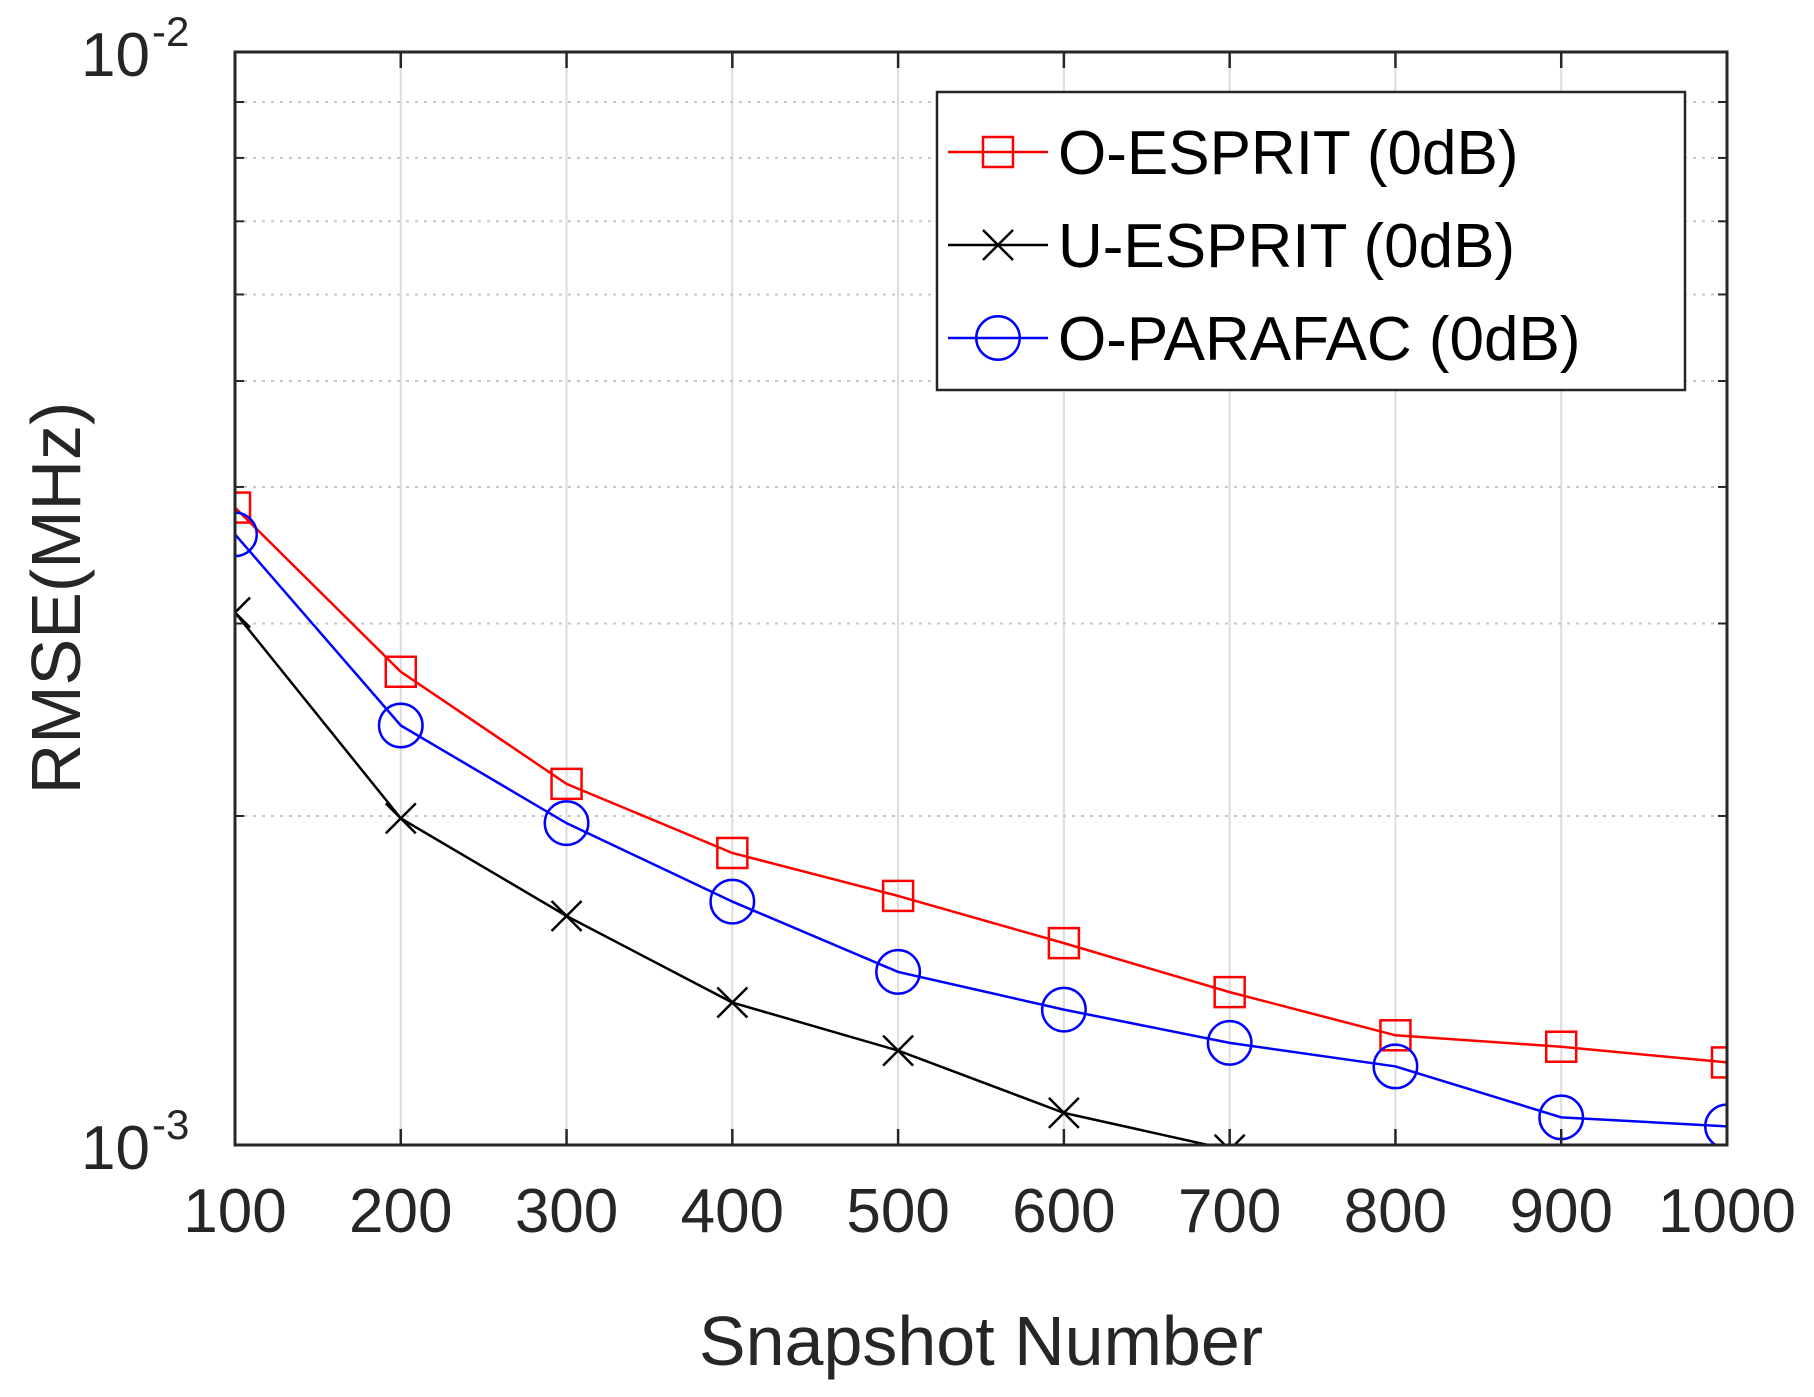 Image resolution: width=1814 pixels, height=1397 pixels. What do you see at coordinates (1288, 153) in the screenshot?
I see `legend-label: O-ESPRIT (0dB)` at bounding box center [1288, 153].